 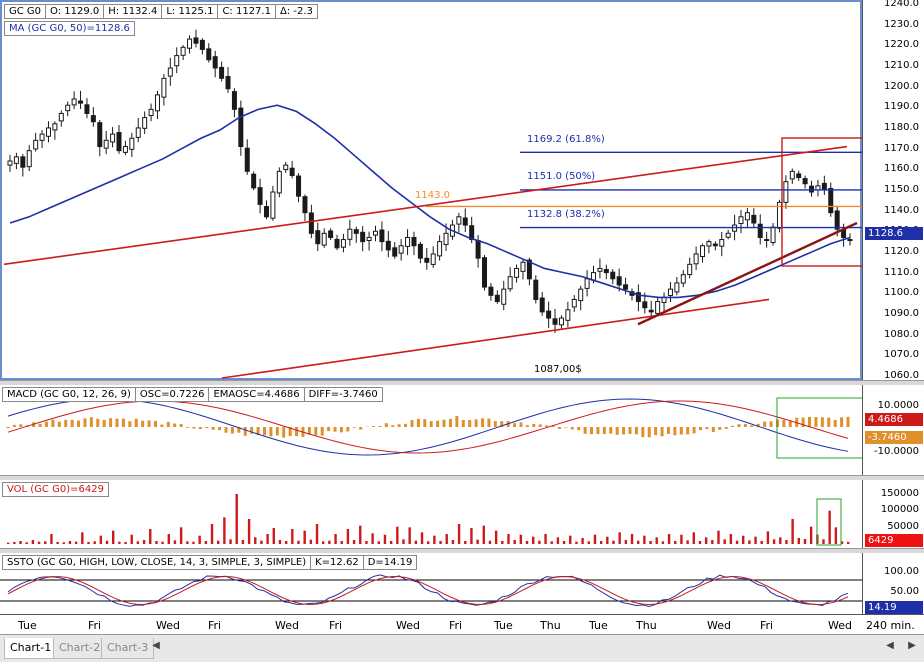 I want to click on ssto-axis: 100.00 50.00 14.19, so click(x=893, y=583).